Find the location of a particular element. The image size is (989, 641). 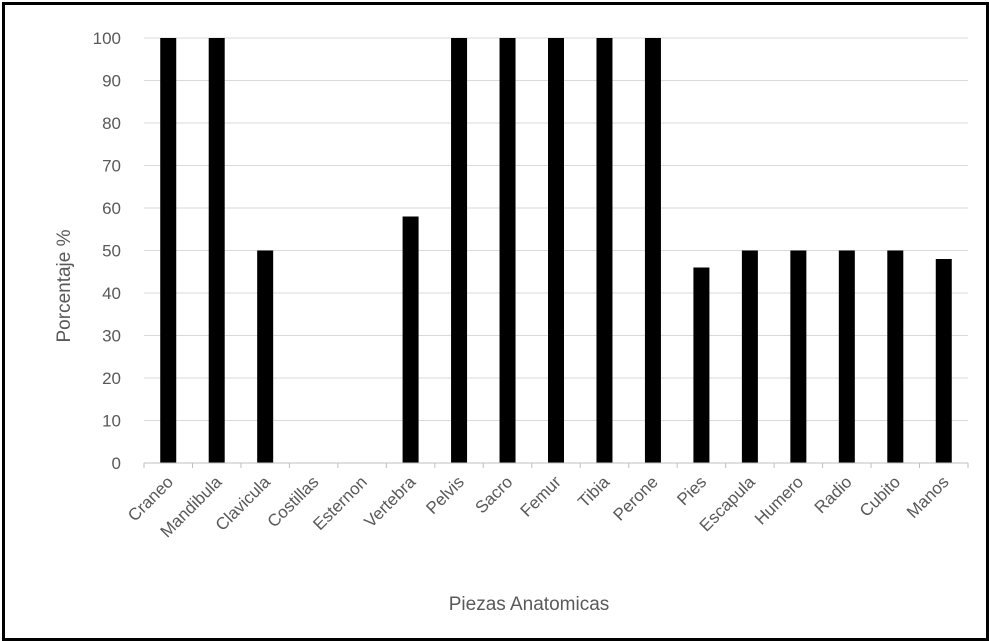

bar-sacro is located at coordinates (507, 250).